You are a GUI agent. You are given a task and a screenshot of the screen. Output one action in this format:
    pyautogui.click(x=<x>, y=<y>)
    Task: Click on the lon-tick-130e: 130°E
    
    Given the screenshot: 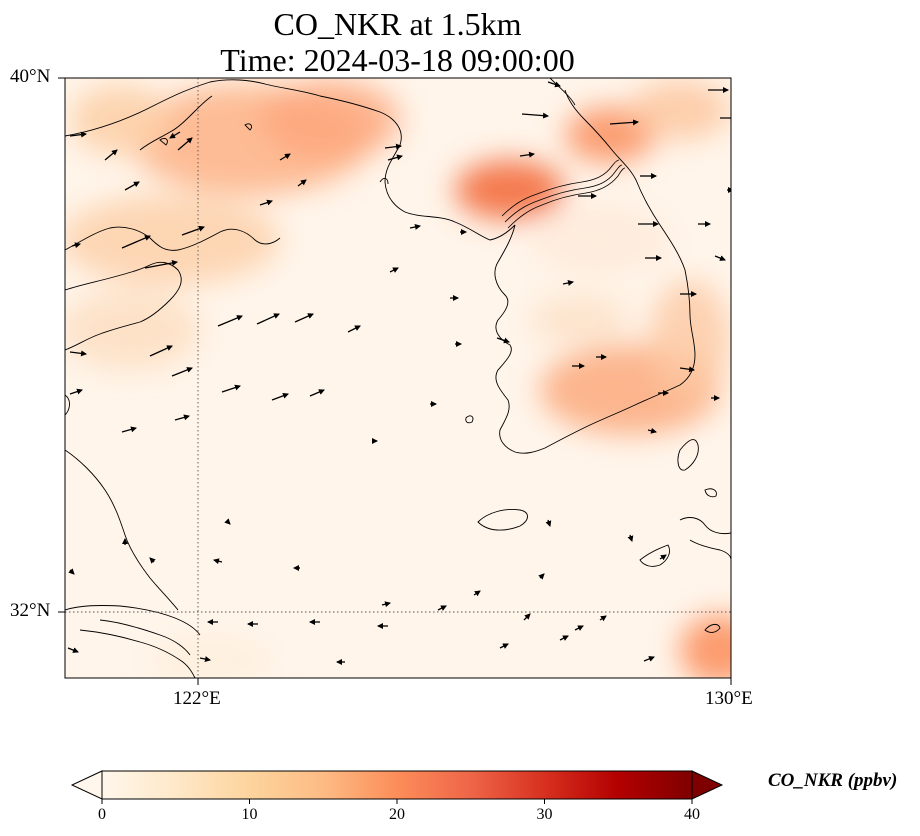 What is the action you would take?
    pyautogui.click(x=729, y=698)
    